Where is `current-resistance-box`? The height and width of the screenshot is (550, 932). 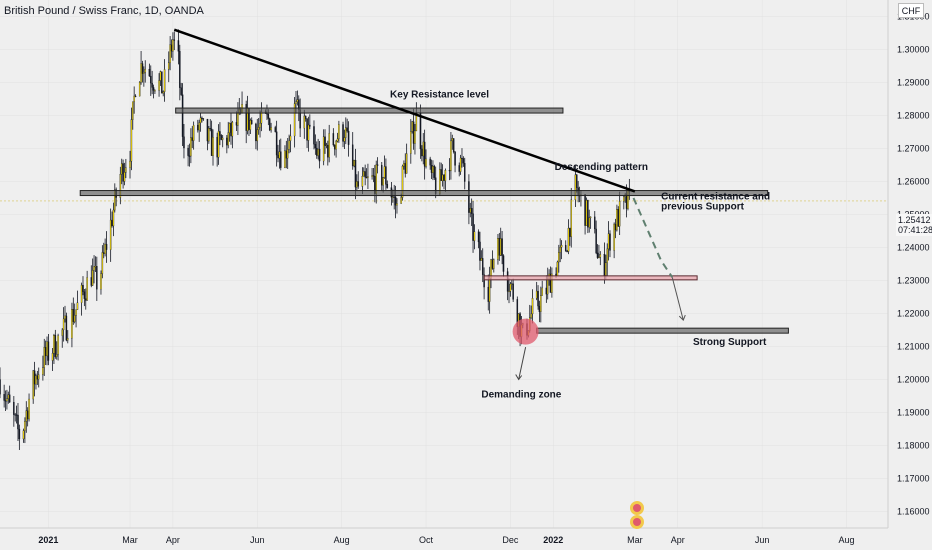
current-resistance-box is located at coordinates (424, 193).